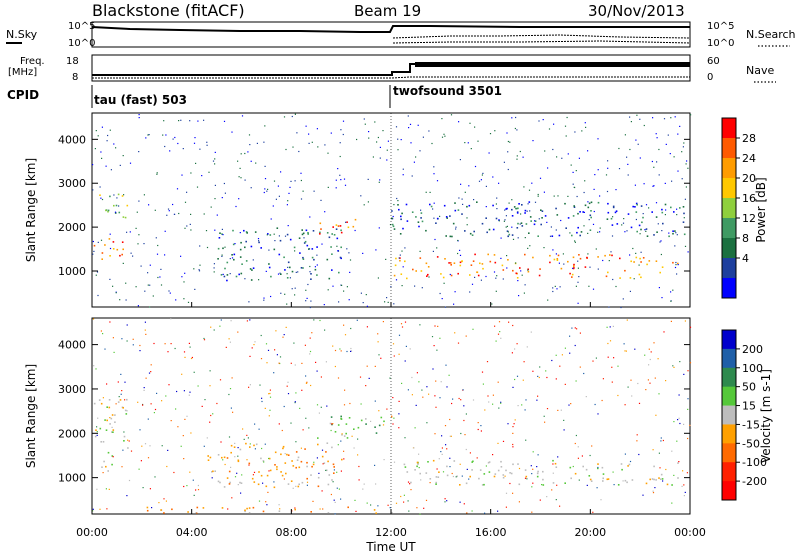 The width and height of the screenshot is (800, 554). I want to click on freq-unit: [MHz], so click(22, 72).